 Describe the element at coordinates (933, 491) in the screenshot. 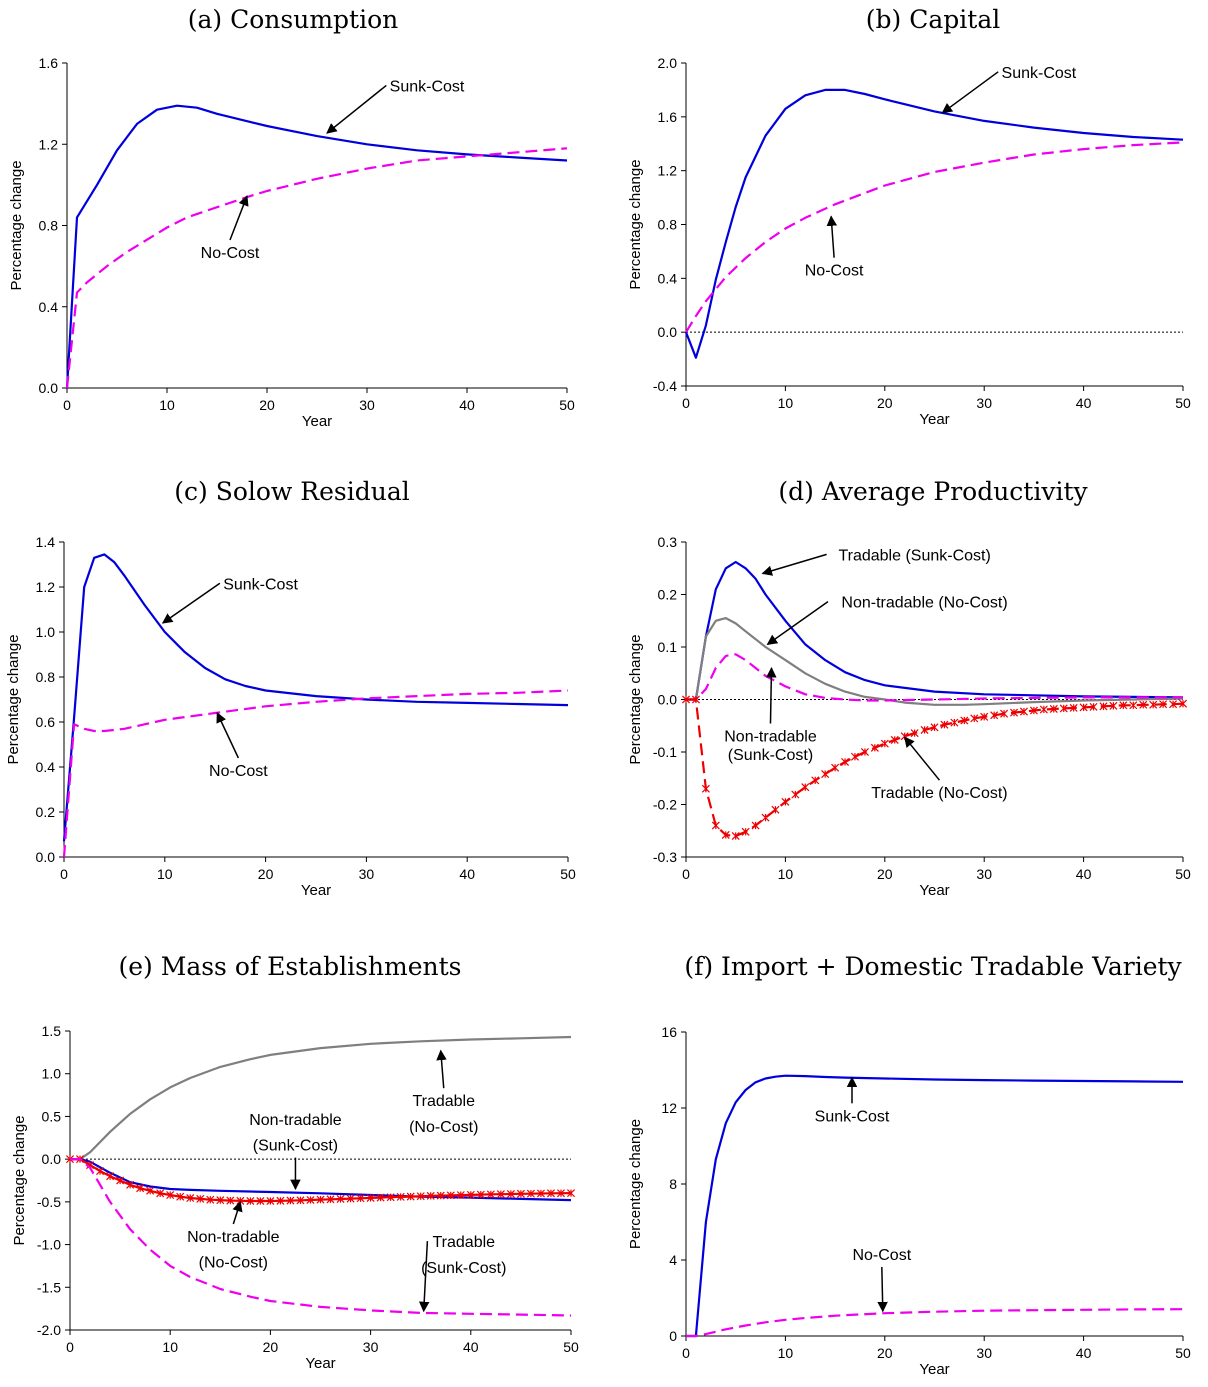

I see `panel-title: (d) Average Productivity` at that location.